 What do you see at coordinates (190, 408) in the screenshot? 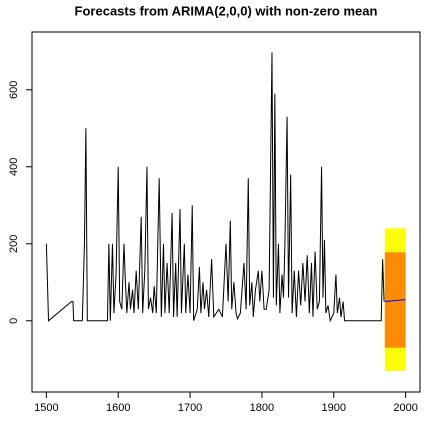
I see `x-tick-label: 1700` at bounding box center [190, 408].